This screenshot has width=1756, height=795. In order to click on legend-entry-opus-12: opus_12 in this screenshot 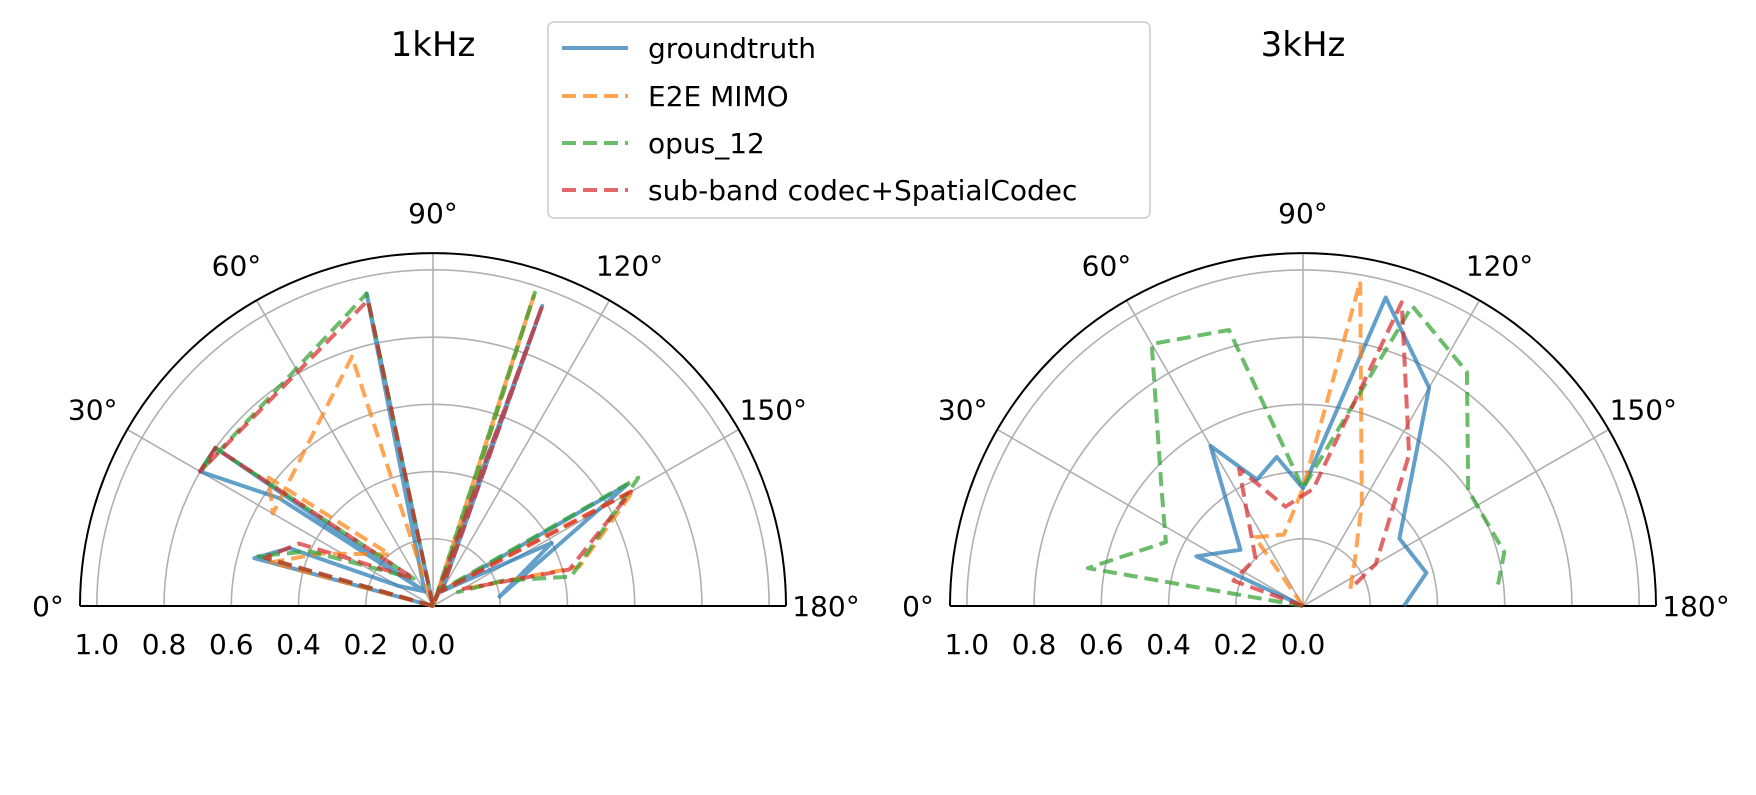, I will do `click(663, 143)`.